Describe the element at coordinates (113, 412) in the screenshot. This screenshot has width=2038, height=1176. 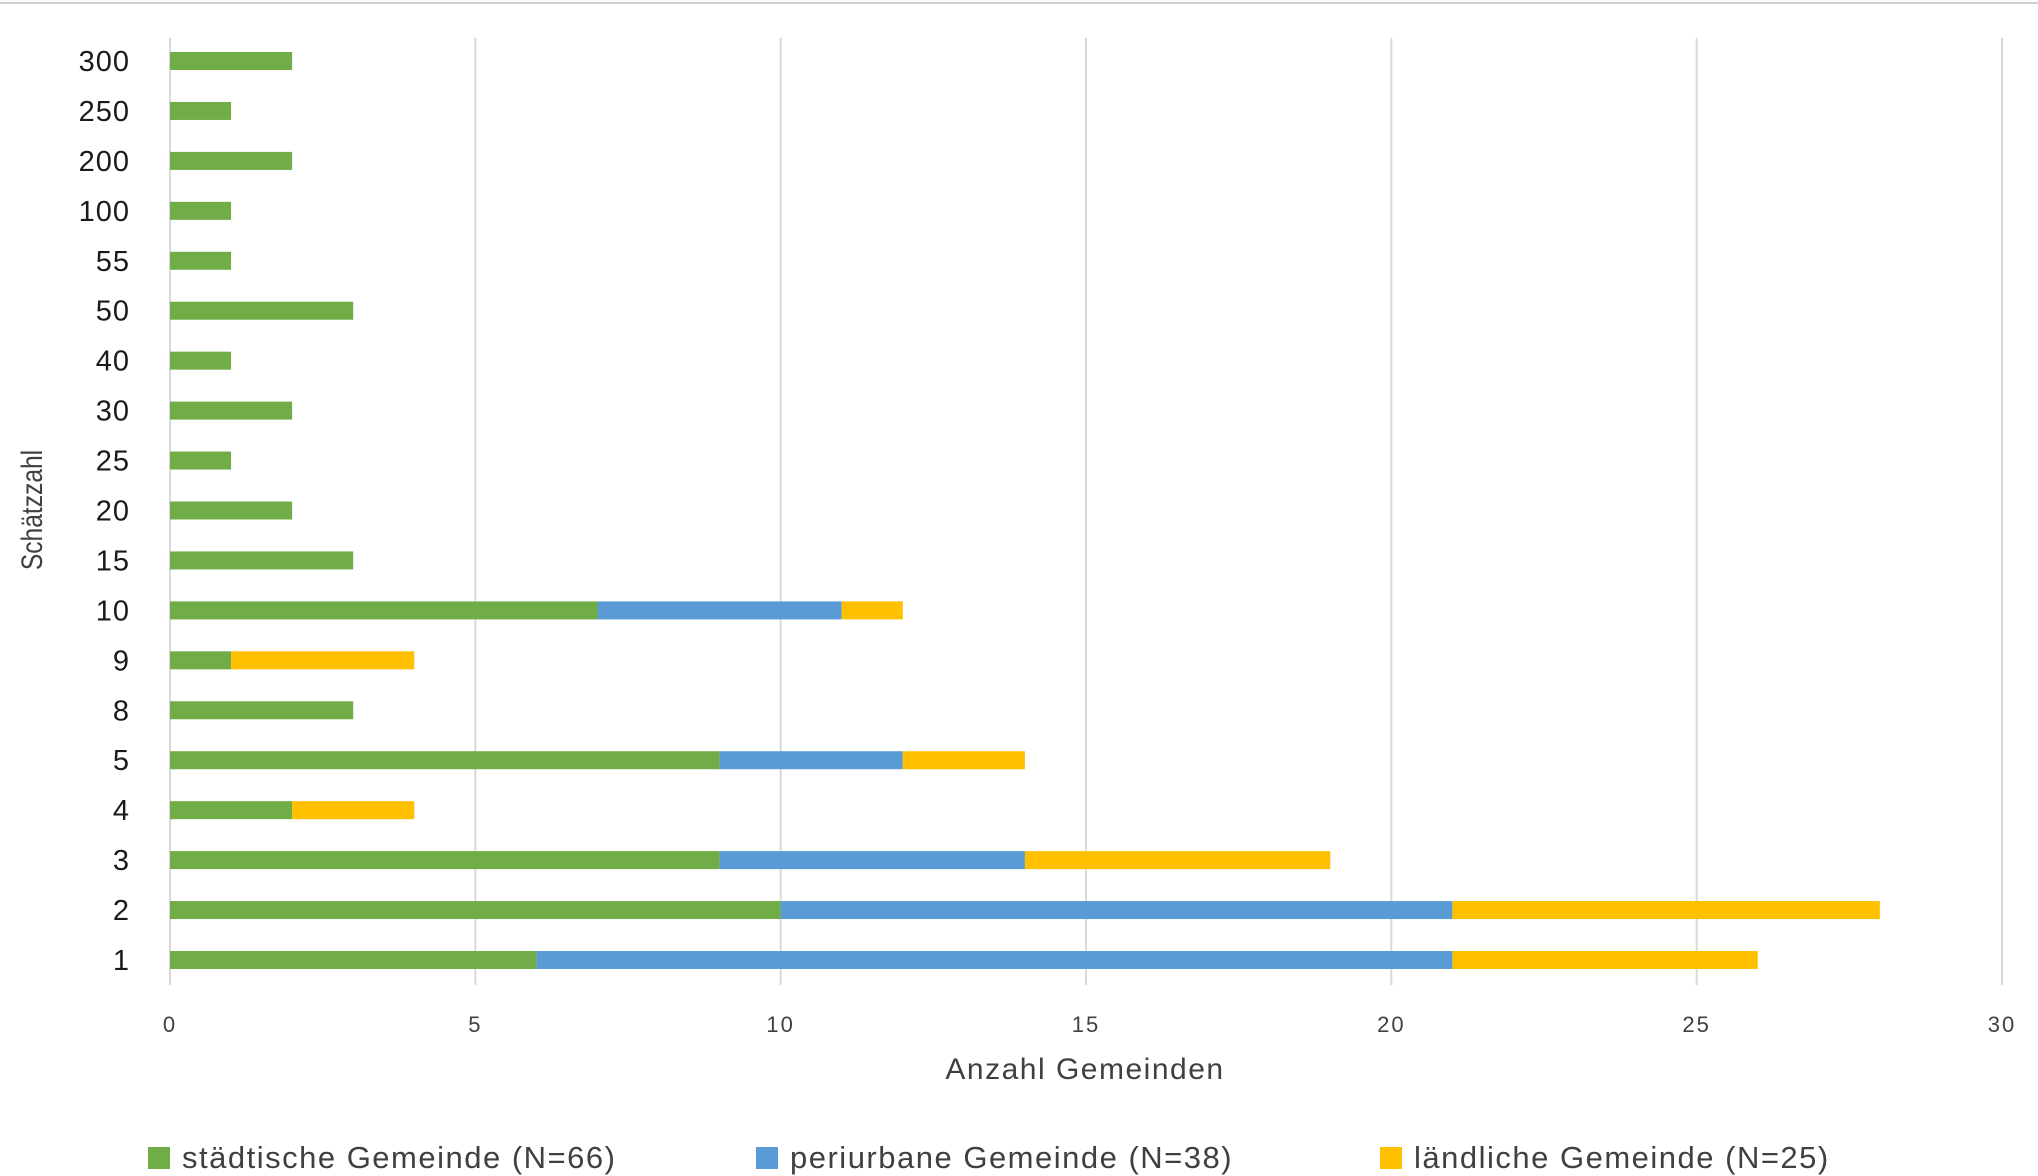
I see `y-tick-label-30: 30` at that location.